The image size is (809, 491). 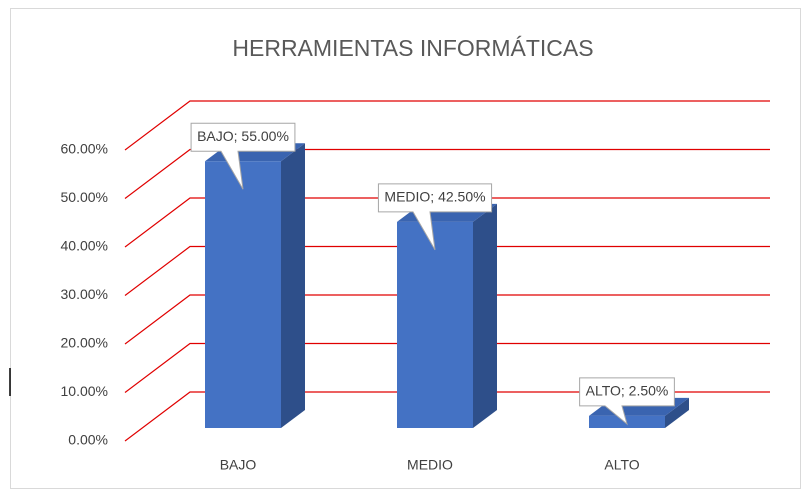 What do you see at coordinates (621, 465) in the screenshot?
I see `x-tick-label: ALTO` at bounding box center [621, 465].